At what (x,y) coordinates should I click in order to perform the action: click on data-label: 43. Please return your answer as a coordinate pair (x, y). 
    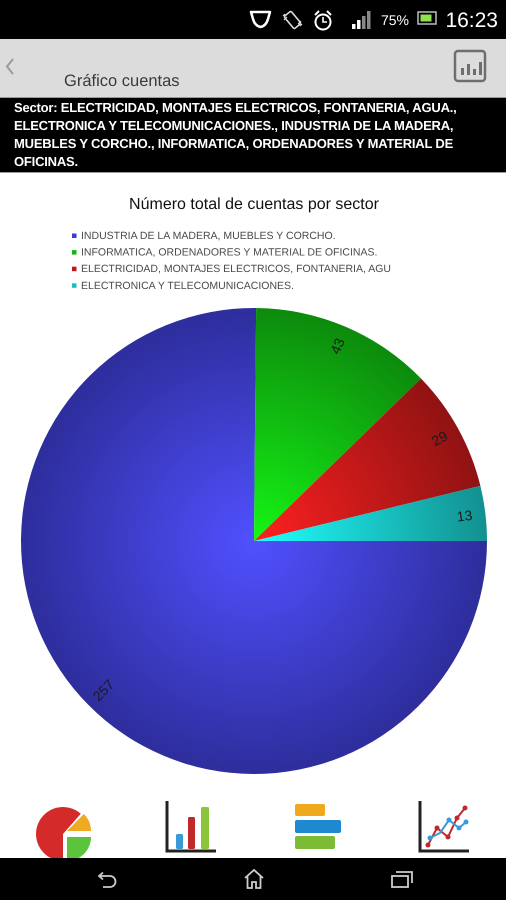
    Looking at the image, I should click on (337, 346).